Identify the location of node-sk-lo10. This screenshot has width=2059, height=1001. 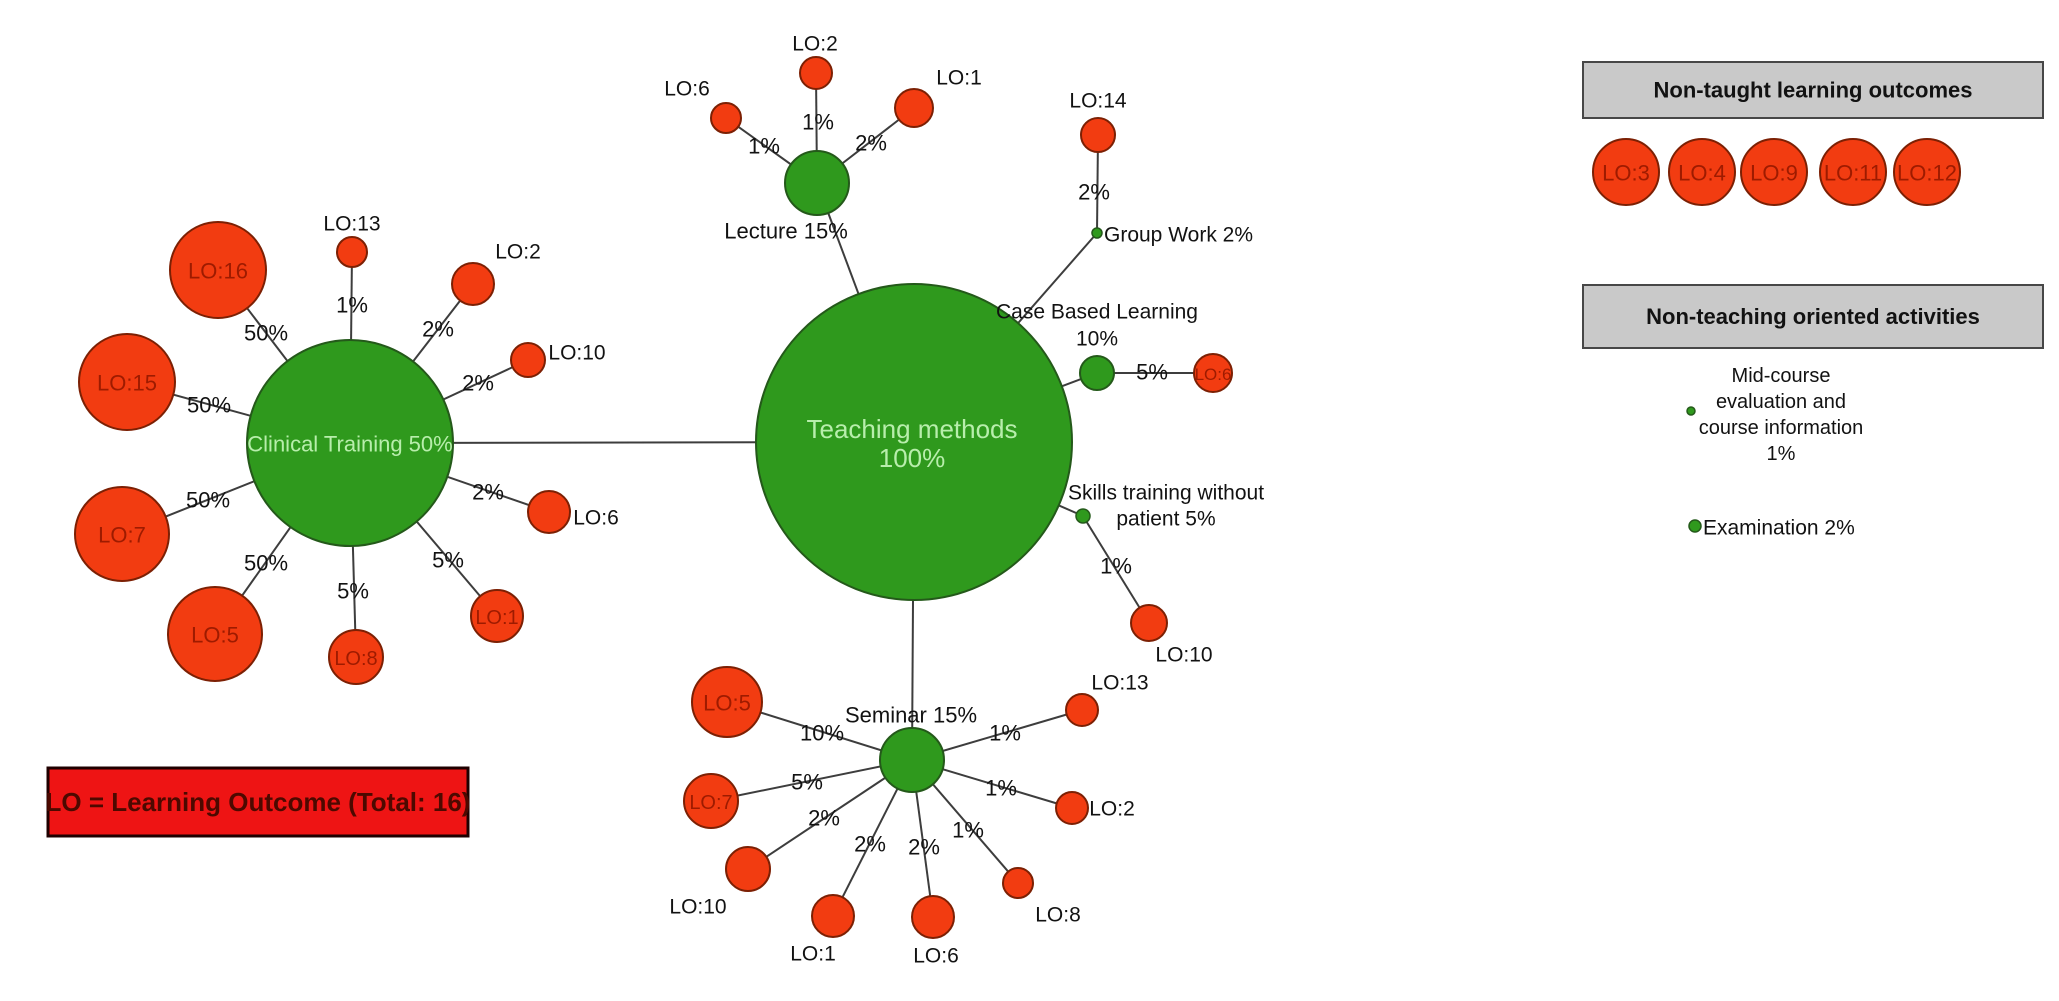
(1149, 623).